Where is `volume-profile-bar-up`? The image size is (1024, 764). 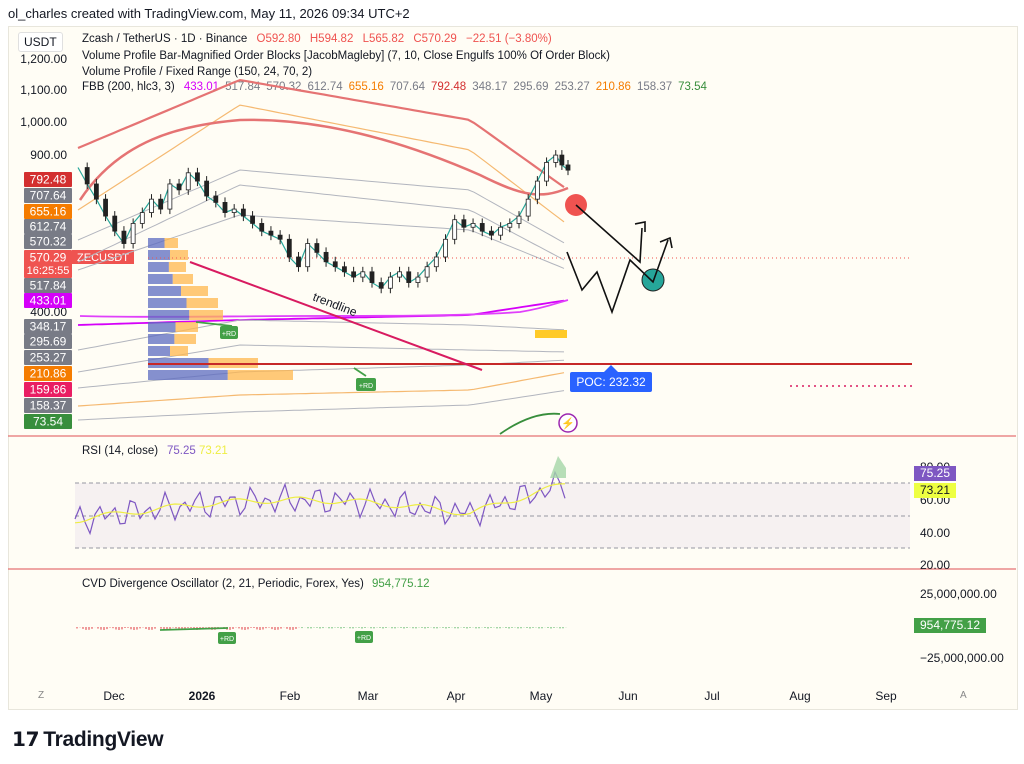 volume-profile-bar-up is located at coordinates (188, 375).